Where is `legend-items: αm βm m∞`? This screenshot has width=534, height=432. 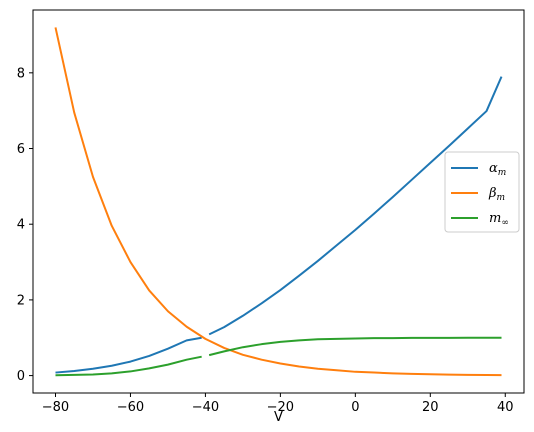
legend-items: αm βm m∞ is located at coordinates (480, 194).